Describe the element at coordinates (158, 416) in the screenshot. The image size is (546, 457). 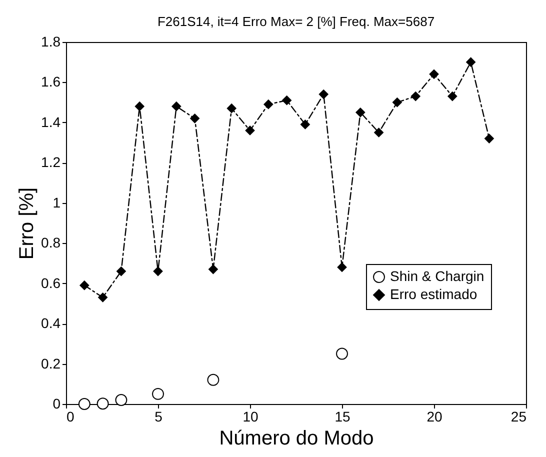
I see `x-tick-label: 5` at that location.